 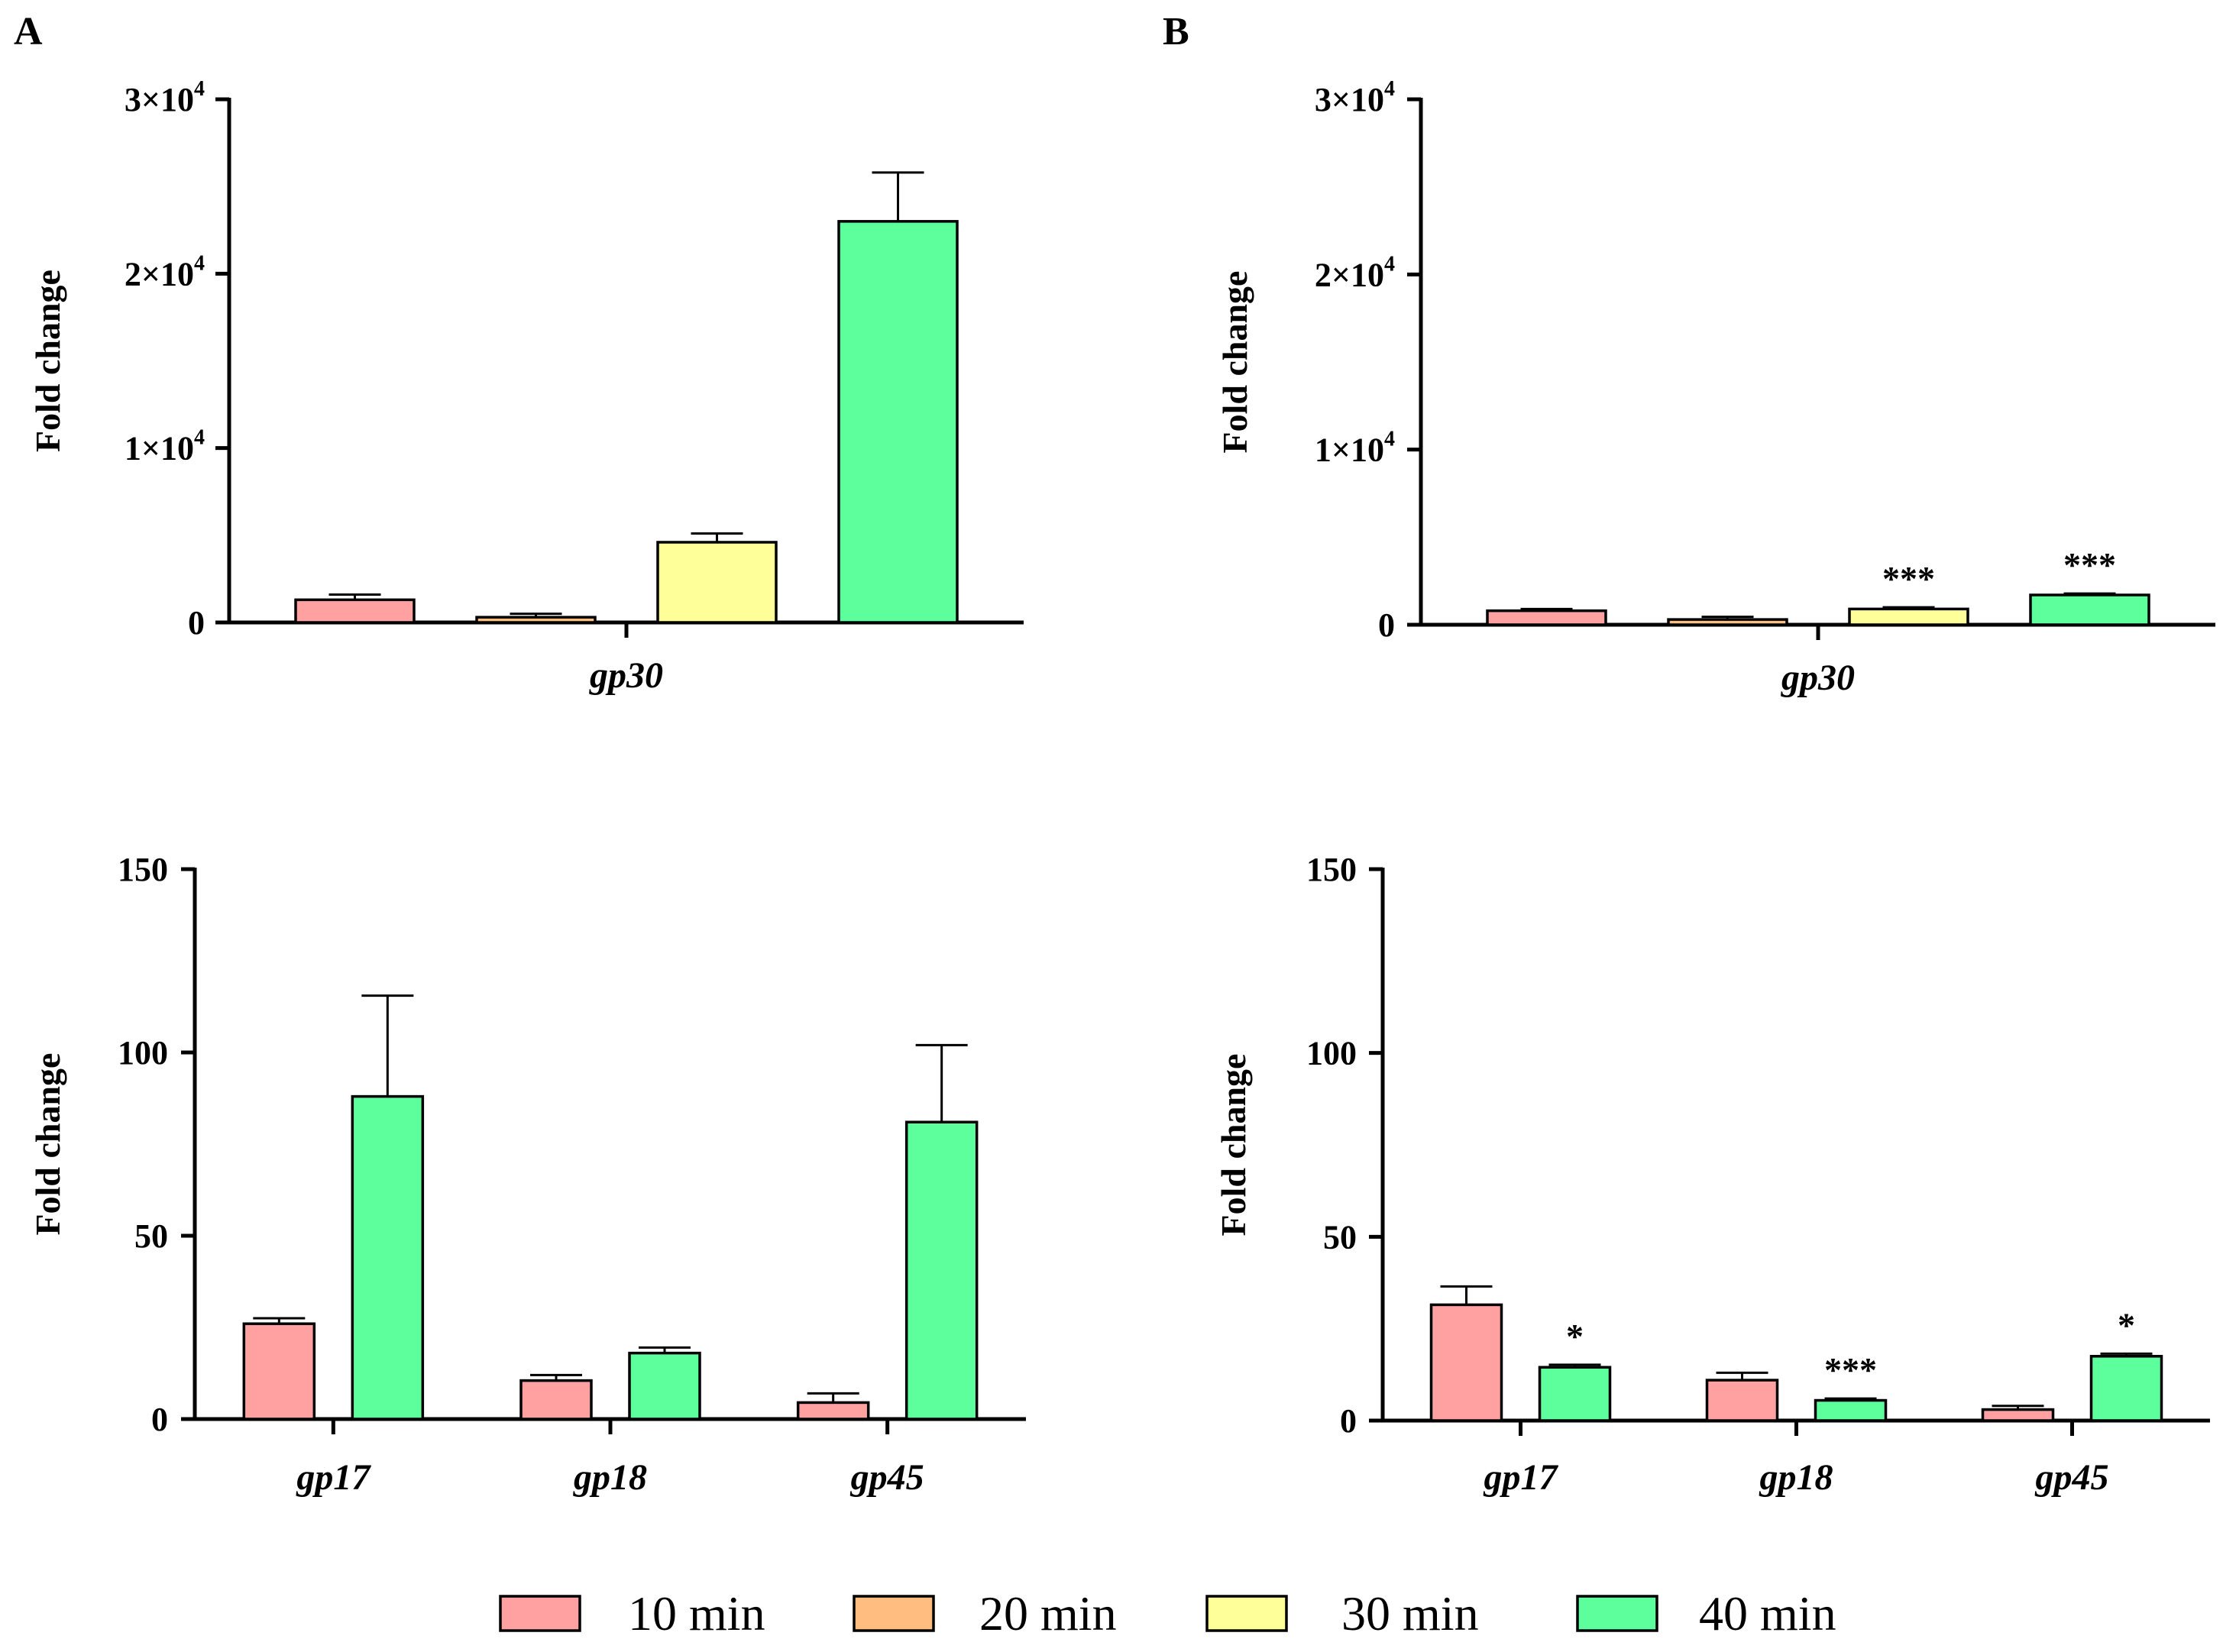 What do you see at coordinates (1167, 1614) in the screenshot?
I see `legend: 10 min 20 min 30 min 40 min` at bounding box center [1167, 1614].